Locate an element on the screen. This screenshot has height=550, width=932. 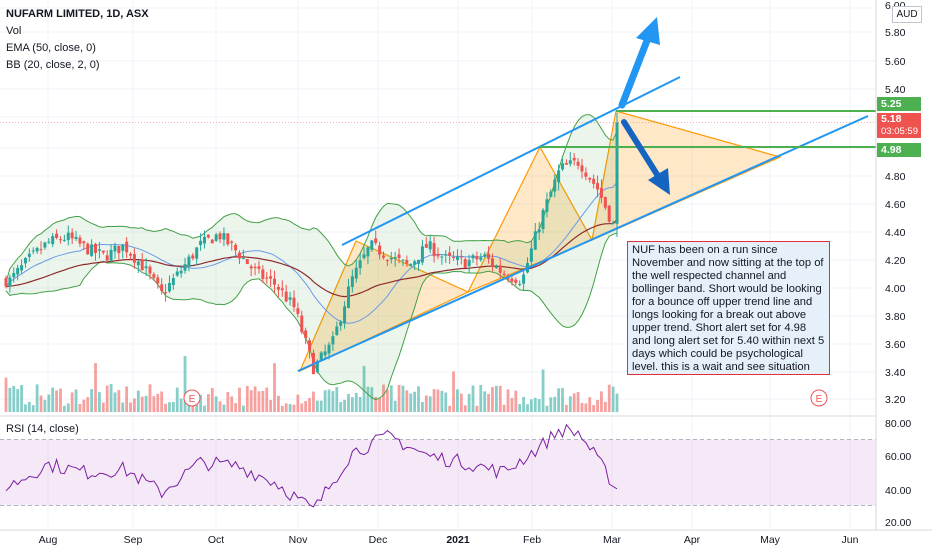
earnings-marker is located at coordinates (819, 398).